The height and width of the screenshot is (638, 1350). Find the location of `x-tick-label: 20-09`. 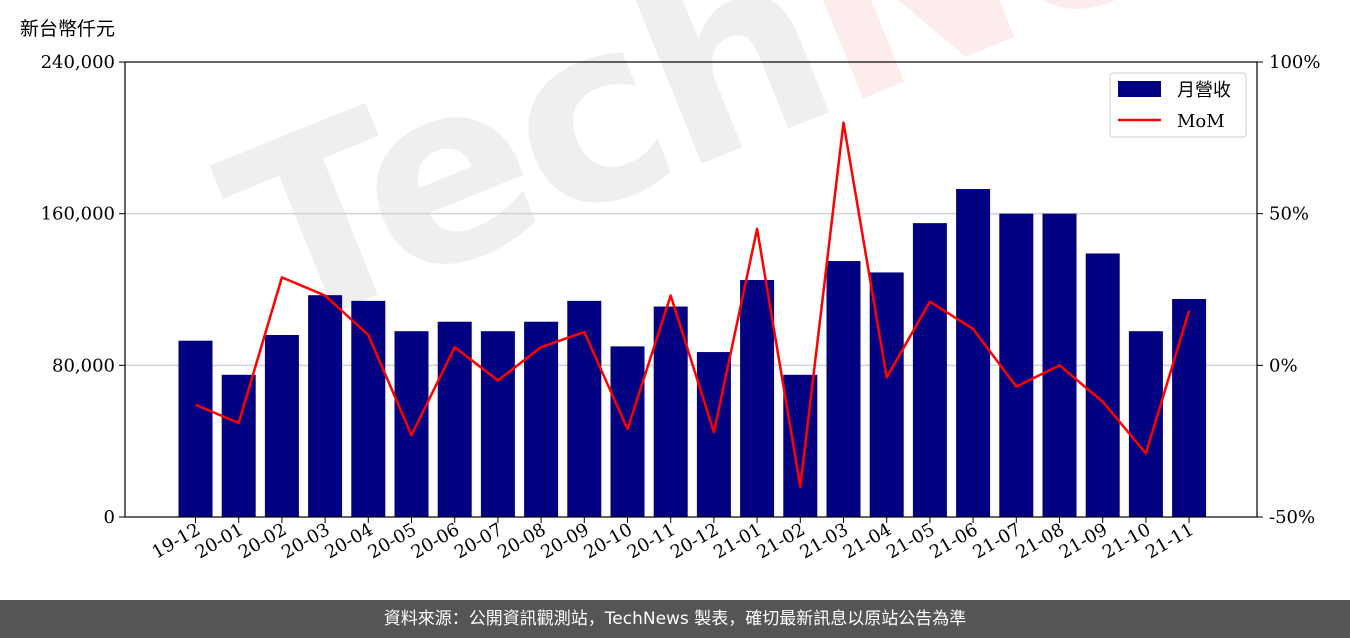

x-tick-label: 20-09 is located at coordinates (564, 541).